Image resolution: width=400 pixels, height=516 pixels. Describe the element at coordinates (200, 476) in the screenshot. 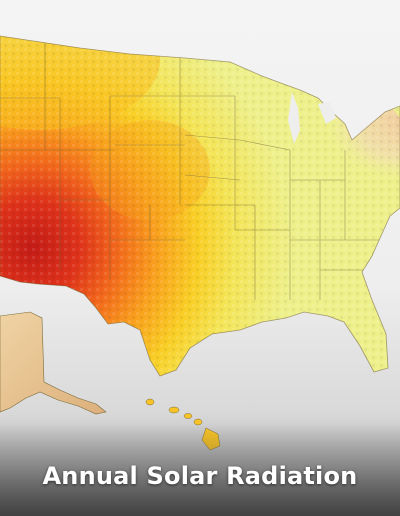

I see `map-caption: Annual Solar Radiation` at that location.